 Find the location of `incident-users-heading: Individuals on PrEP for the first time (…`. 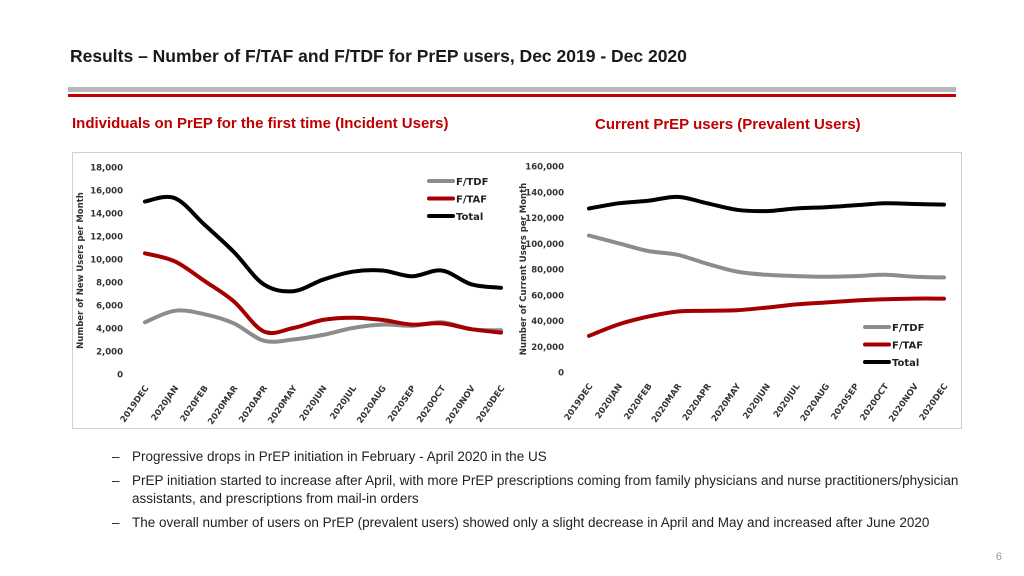

incident-users-heading: Individuals on PrEP for the first time (… is located at coordinates (260, 123).